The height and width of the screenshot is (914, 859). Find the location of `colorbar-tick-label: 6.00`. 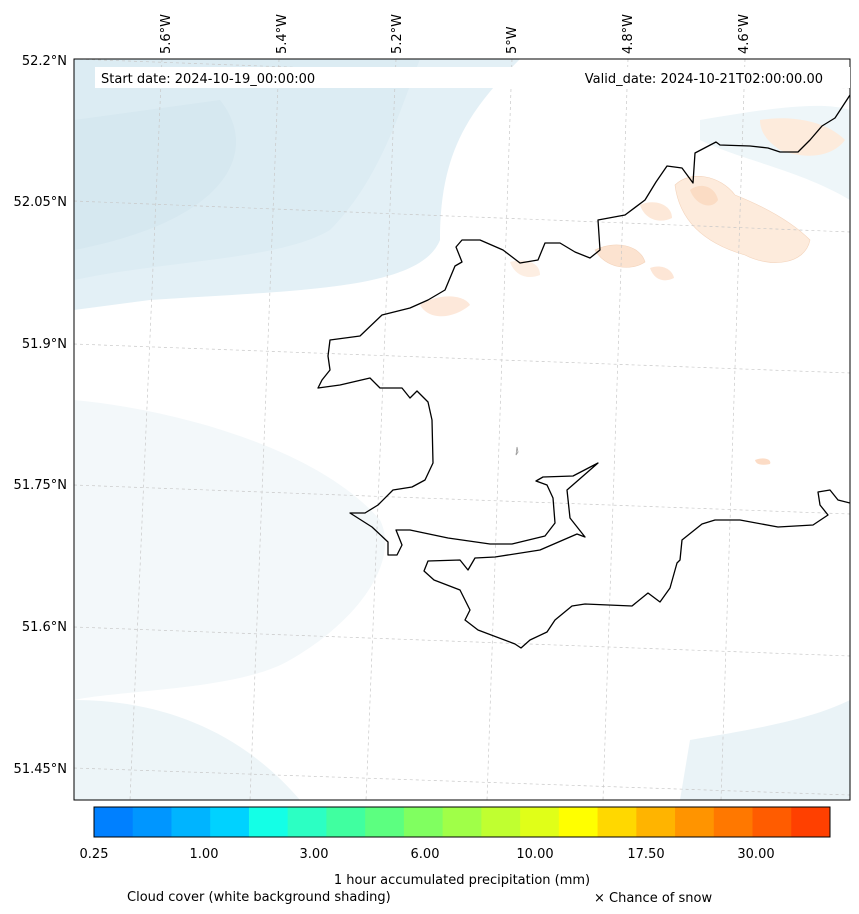

colorbar-tick-label: 6.00 is located at coordinates (425, 854).